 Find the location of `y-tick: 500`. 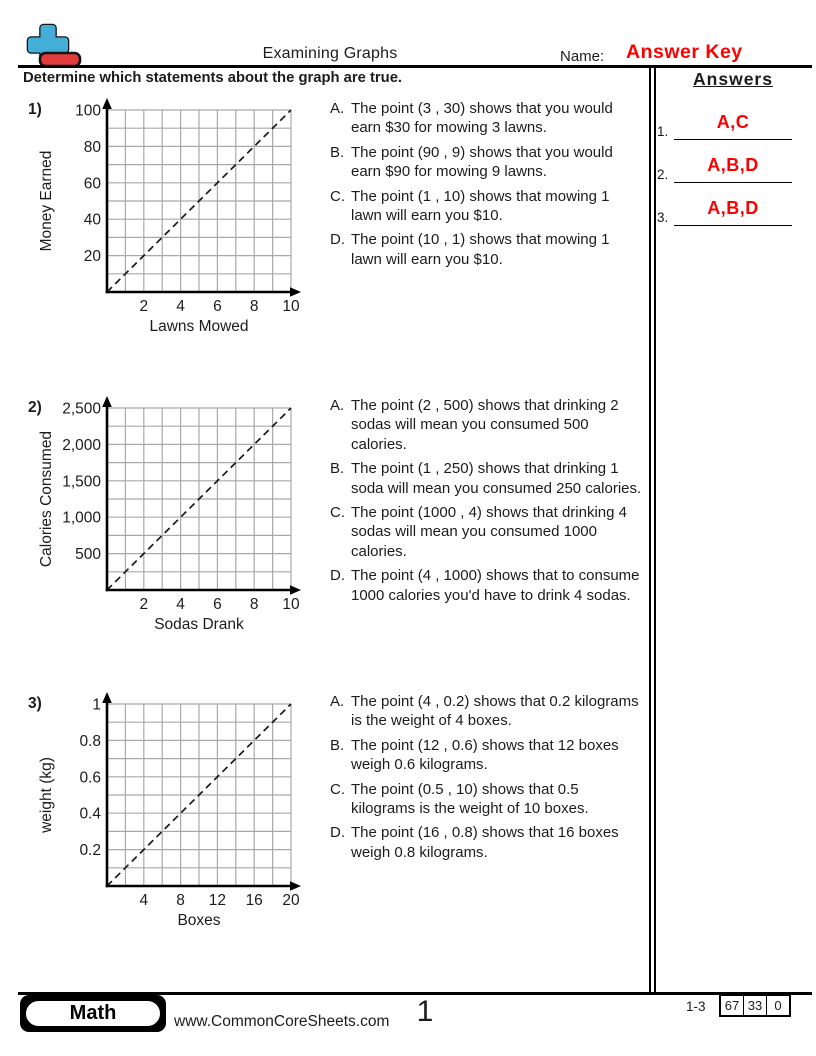

y-tick: 500 is located at coordinates (88, 554).